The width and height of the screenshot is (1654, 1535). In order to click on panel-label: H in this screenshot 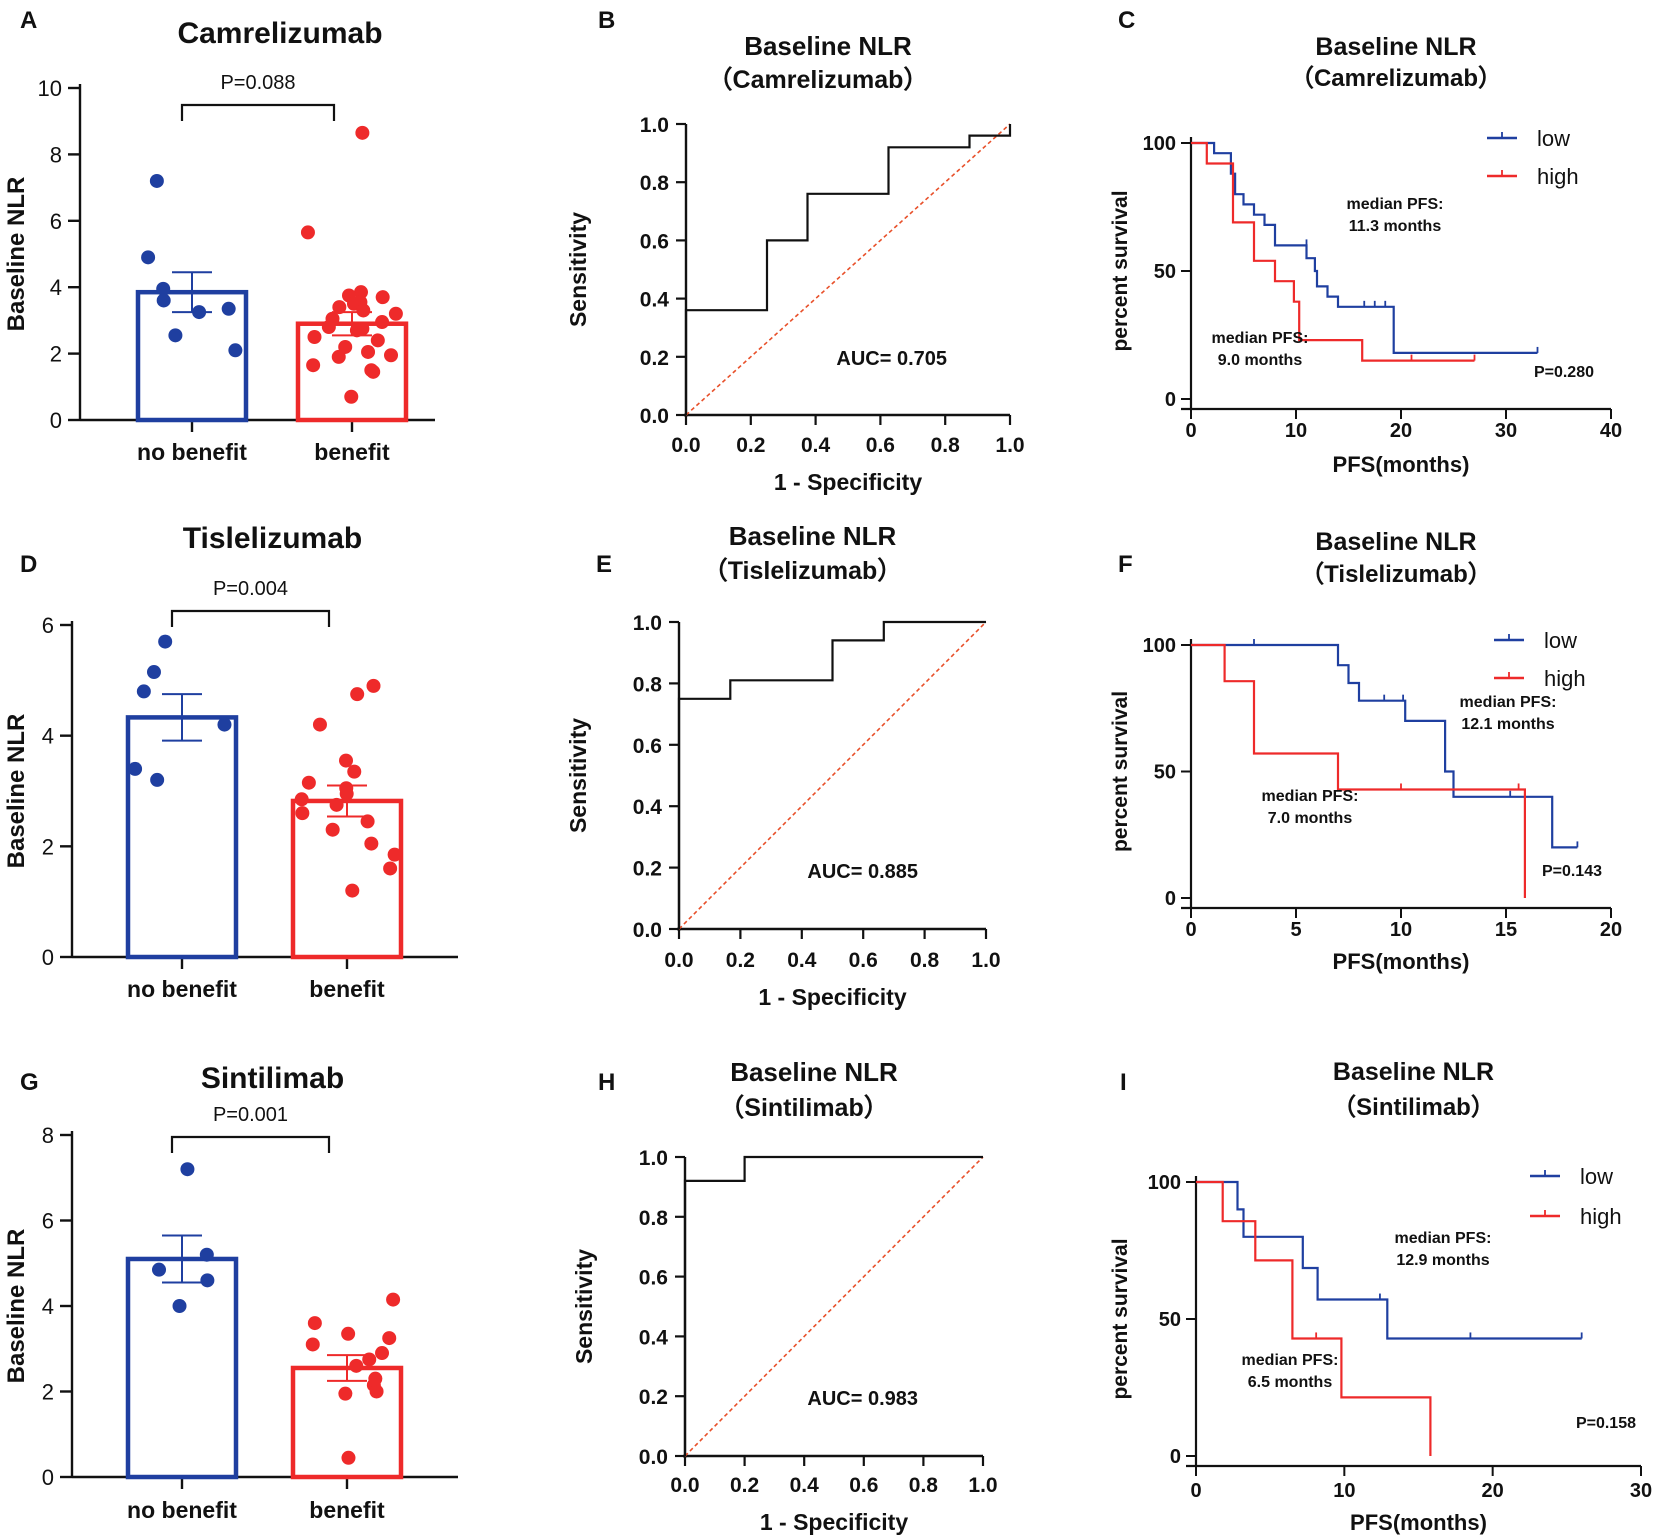, I will do `click(606, 1082)`.